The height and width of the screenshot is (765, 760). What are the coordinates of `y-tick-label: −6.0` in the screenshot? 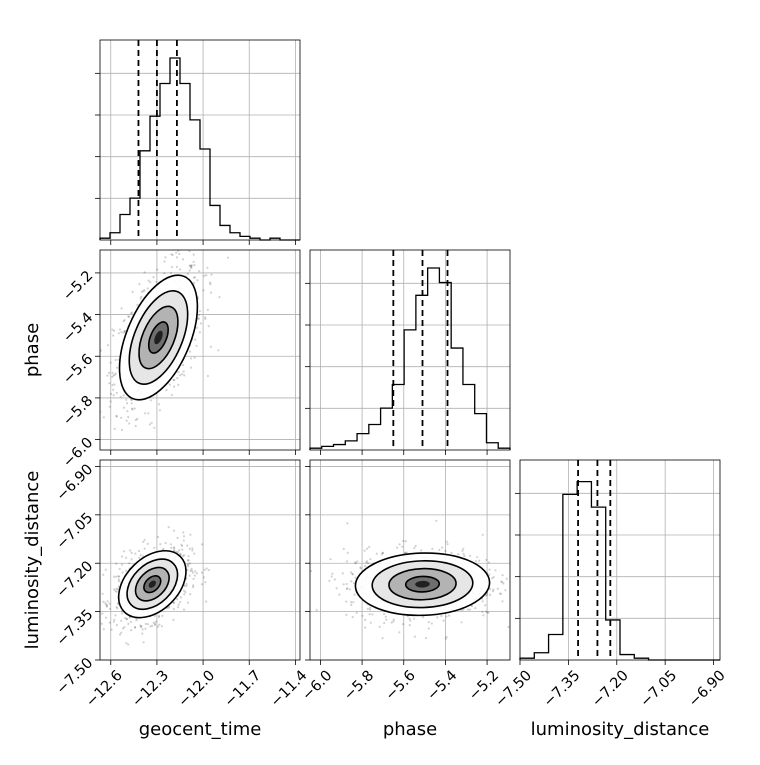 It's located at (78, 453).